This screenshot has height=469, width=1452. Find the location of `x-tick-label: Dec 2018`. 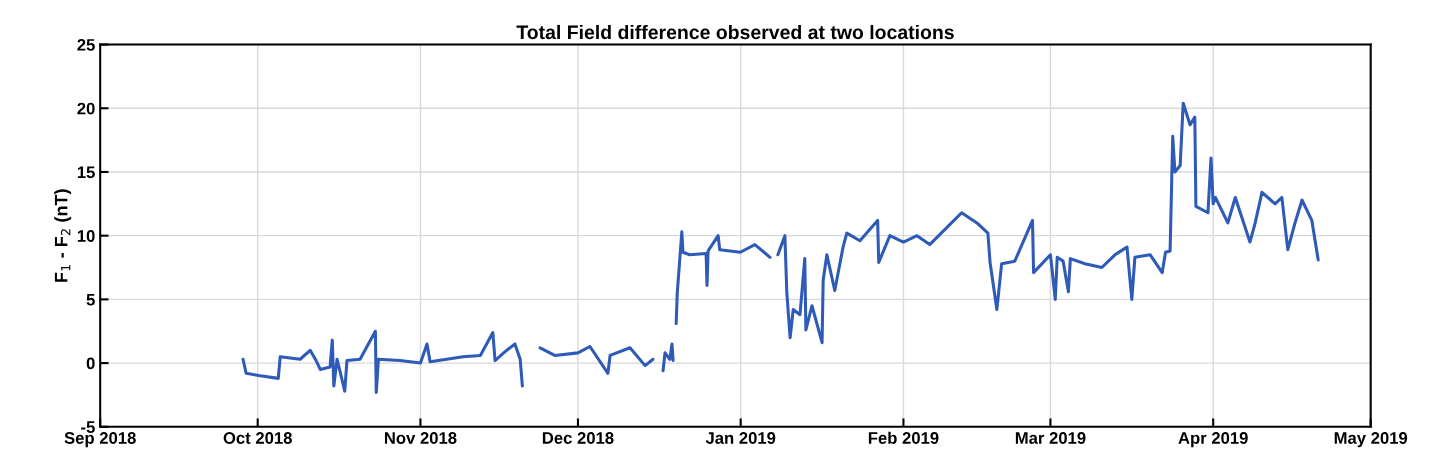

x-tick-label: Dec 2018 is located at coordinates (578, 438).